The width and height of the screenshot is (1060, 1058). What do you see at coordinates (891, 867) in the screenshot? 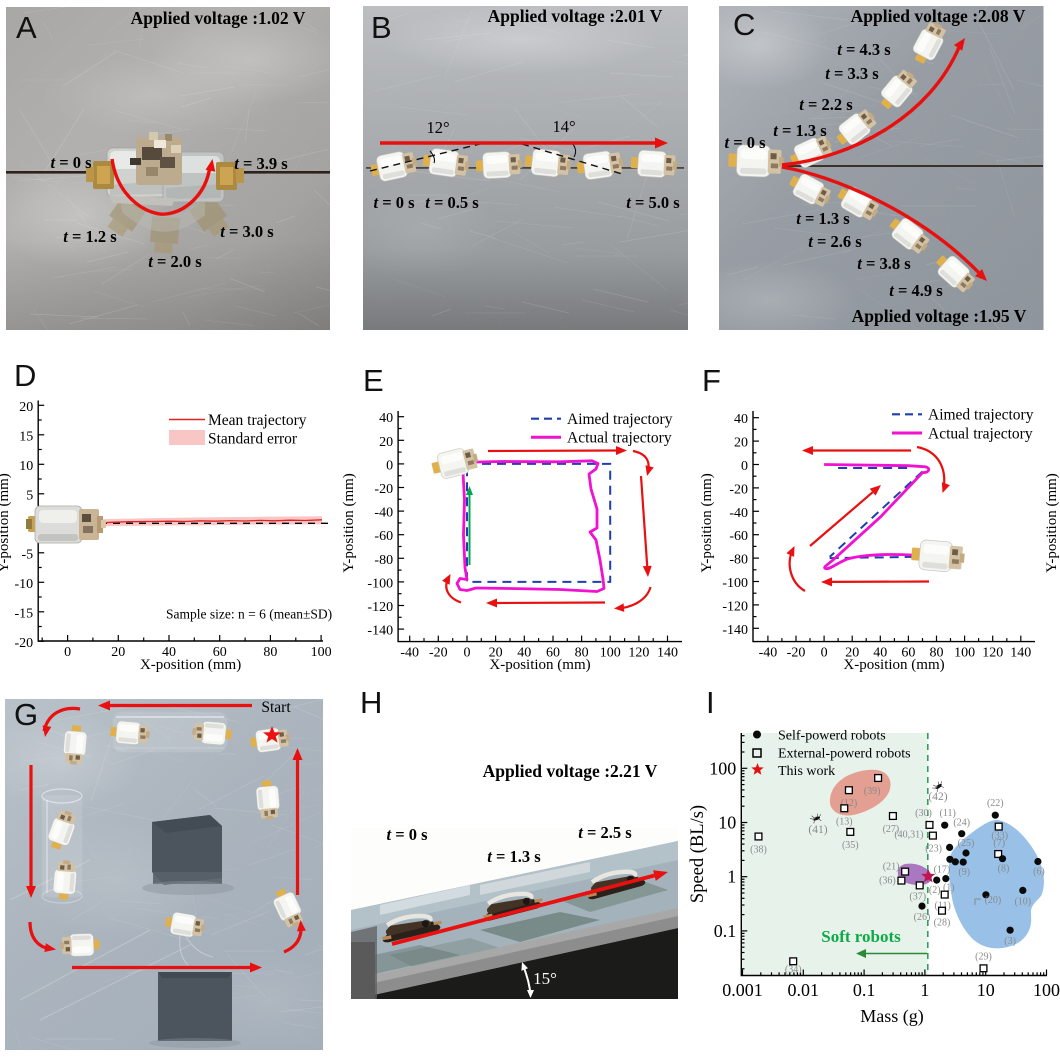
I see `svg-text: (21)` at bounding box center [891, 867].